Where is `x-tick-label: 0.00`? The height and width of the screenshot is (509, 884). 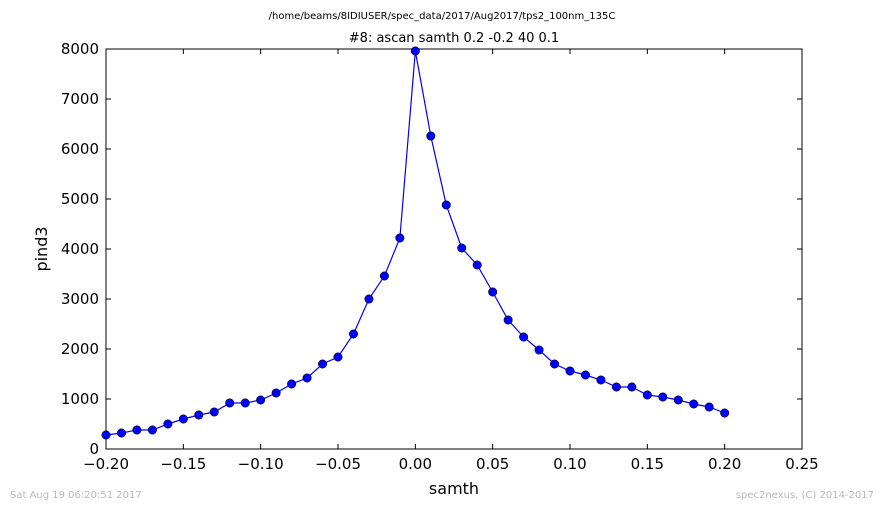 x-tick-label: 0.00 is located at coordinates (415, 464).